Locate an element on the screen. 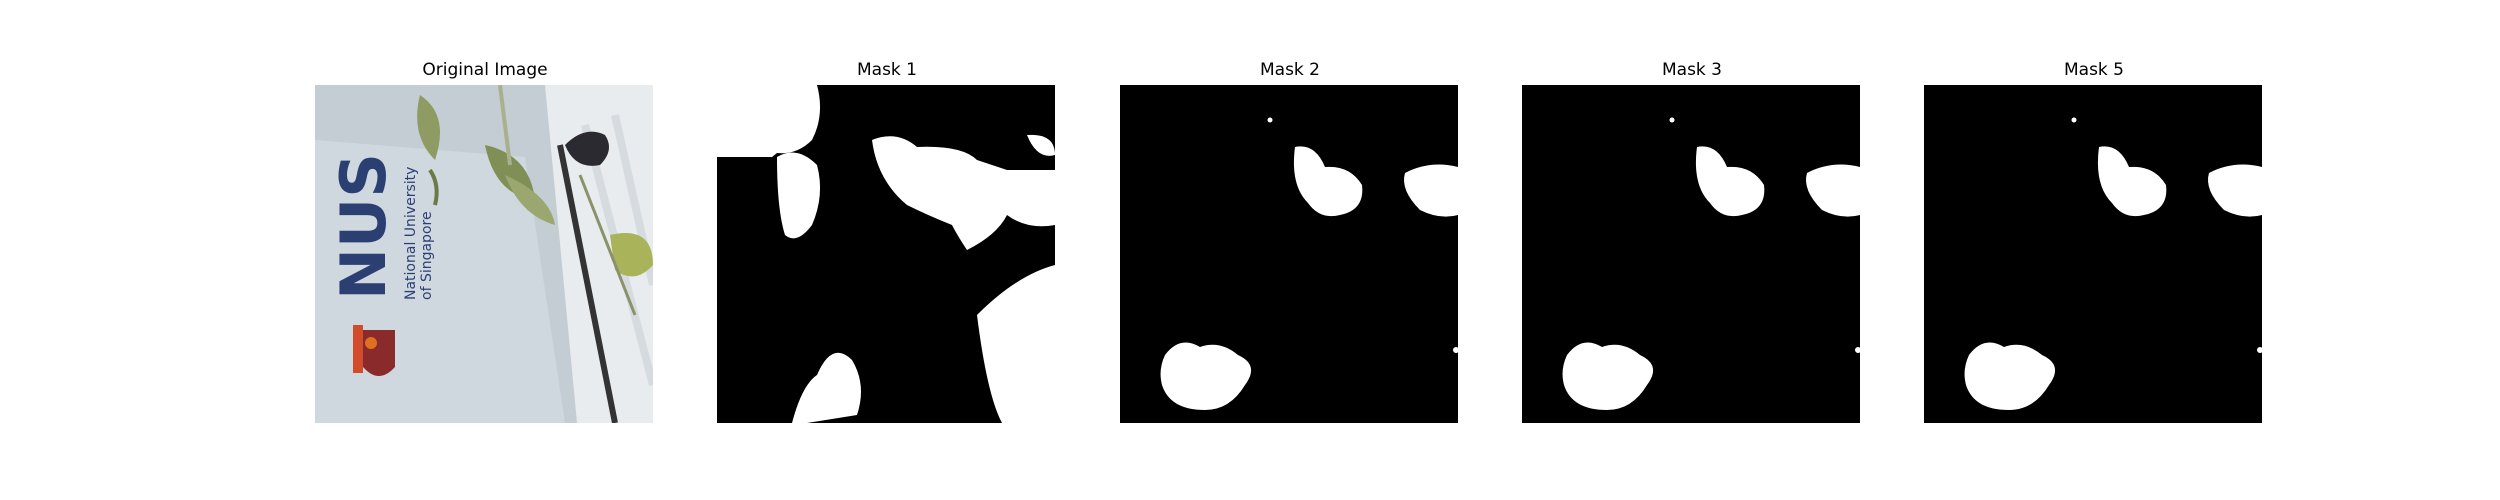  svg-text: of Singapore is located at coordinates (427, 255).